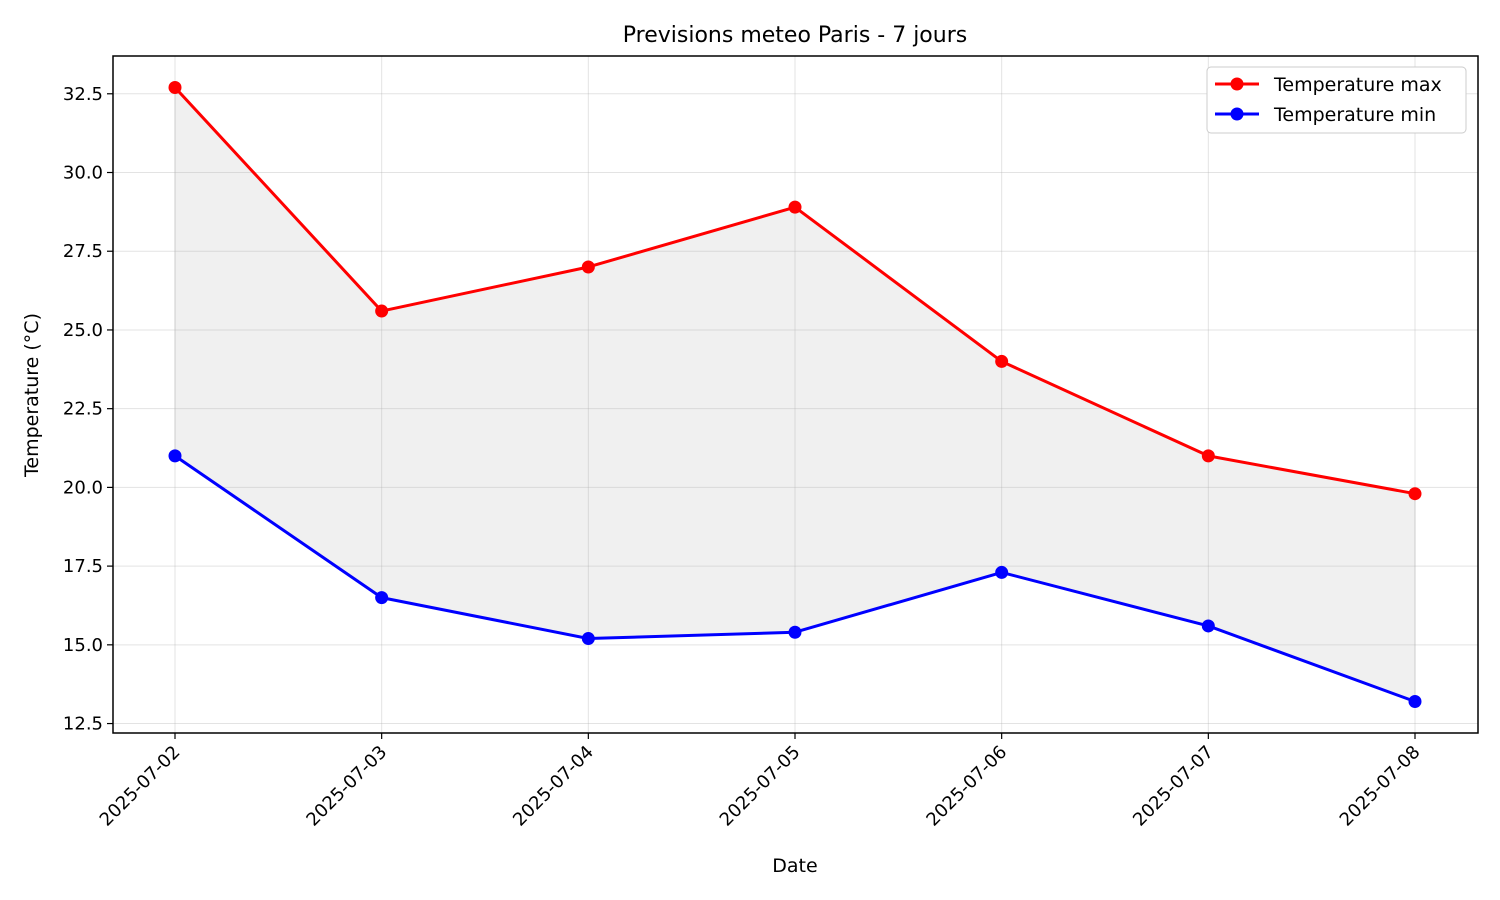 The image size is (1500, 900). What do you see at coordinates (83, 645) in the screenshot?
I see `y-tick-label: 15.0` at bounding box center [83, 645].